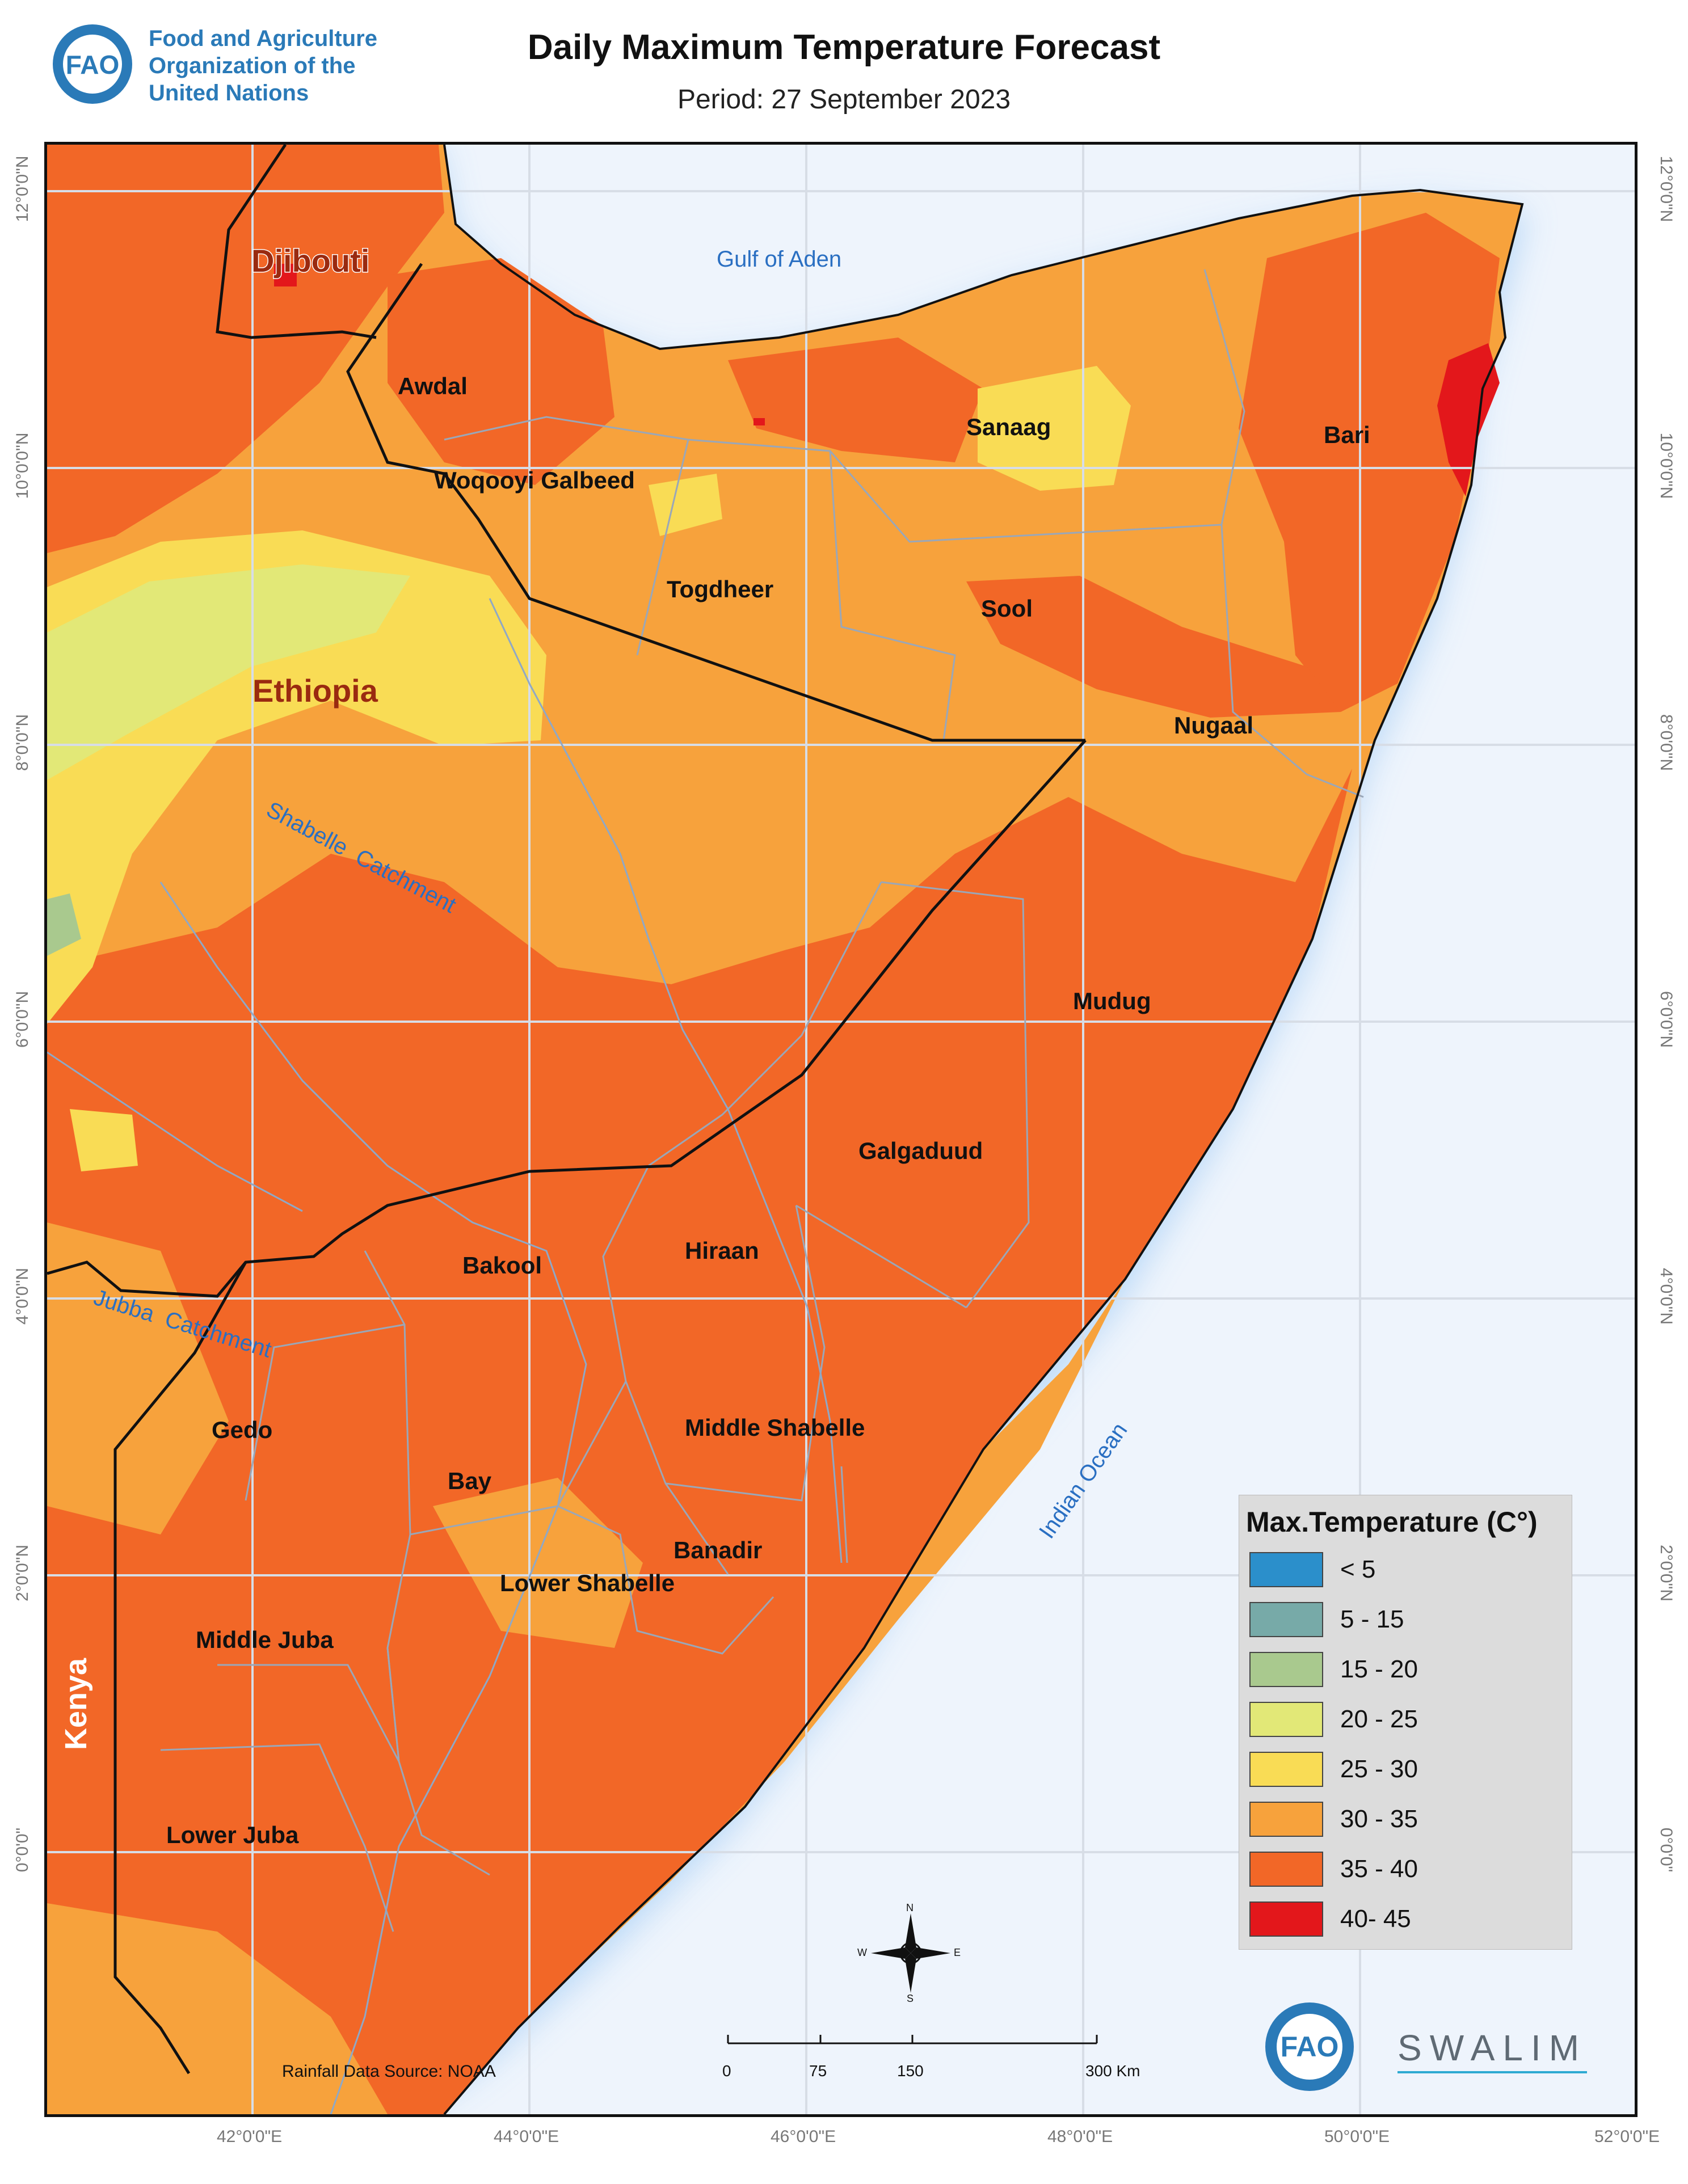 This screenshot has width=1688, height=2184. I want to click on region-label-middle-juba: Middle Juba, so click(265, 1639).